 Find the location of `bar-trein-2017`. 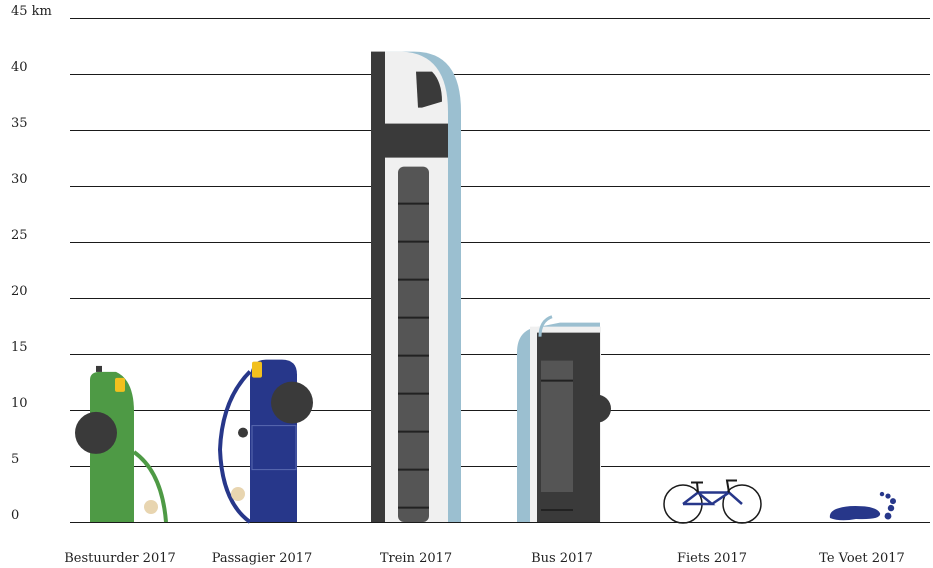

bar-trein-2017 is located at coordinates (416, 286).